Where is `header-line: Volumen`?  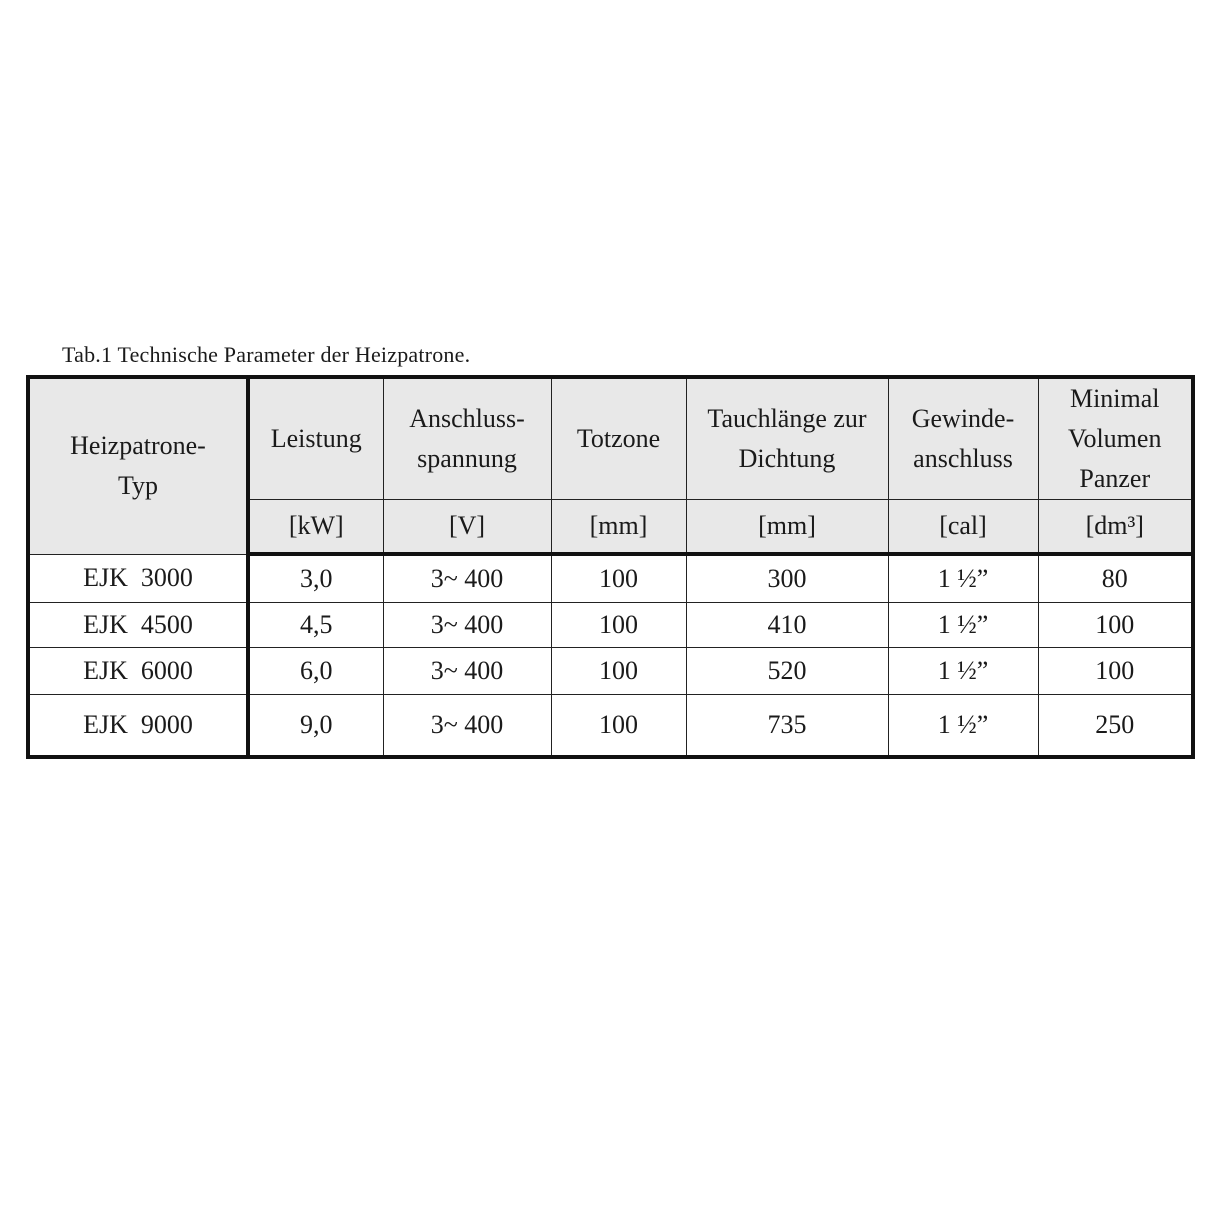
header-line: Volumen is located at coordinates (1115, 438).